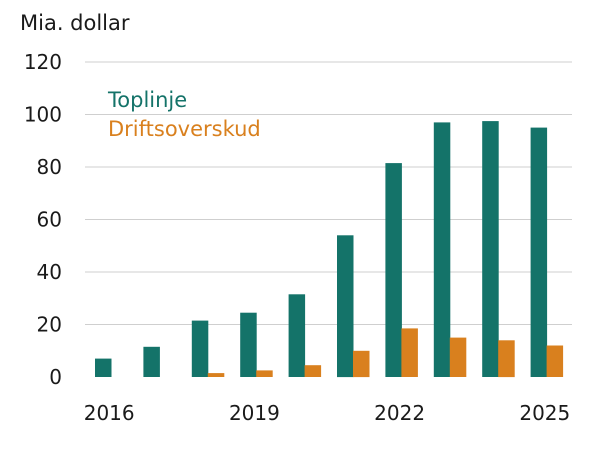 This screenshot has height=449, width=600. What do you see at coordinates (490, 249) in the screenshot?
I see `bar-toplinje-2024` at bounding box center [490, 249].